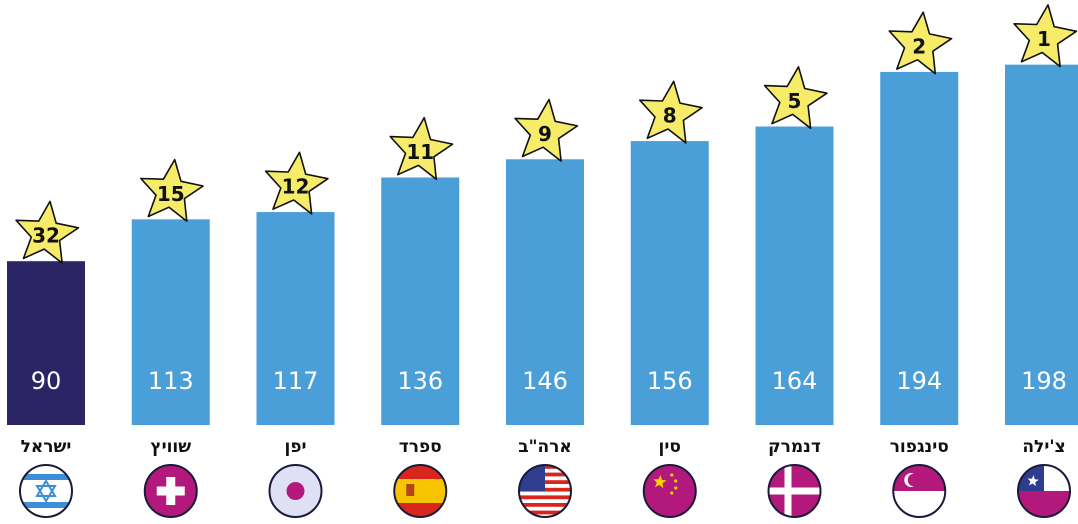 Image resolution: width=1078 pixels, height=524 pixels. What do you see at coordinates (1044, 39) in the screenshot?
I see `rank-label: 1` at bounding box center [1044, 39].